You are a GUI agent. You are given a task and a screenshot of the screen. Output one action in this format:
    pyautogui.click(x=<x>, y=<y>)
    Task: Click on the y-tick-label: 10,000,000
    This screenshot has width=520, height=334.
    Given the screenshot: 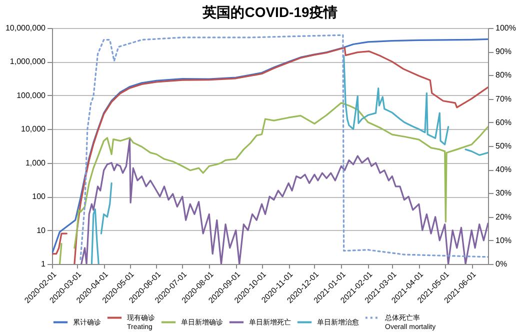 What is the action you would take?
    pyautogui.click(x=25, y=28)
    